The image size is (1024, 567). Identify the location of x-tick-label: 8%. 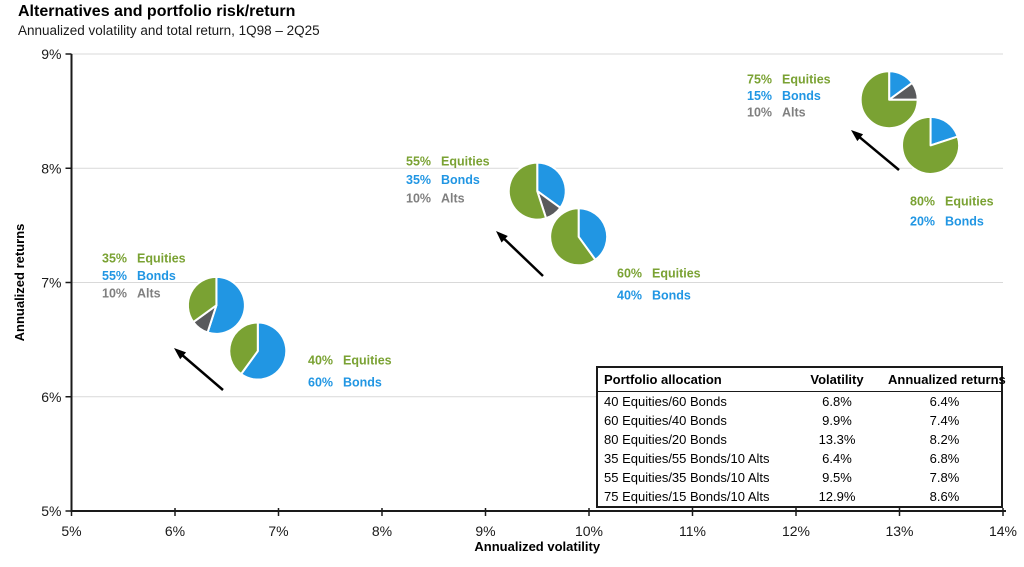
(382, 531).